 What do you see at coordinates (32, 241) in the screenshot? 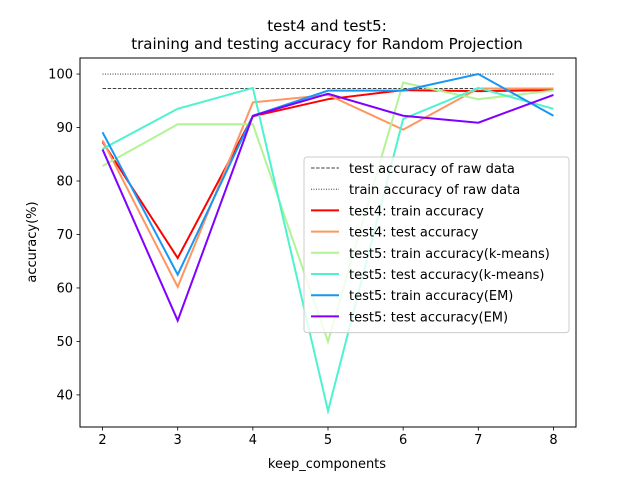
I see `y-axis-label: accuracy(%)` at bounding box center [32, 241].